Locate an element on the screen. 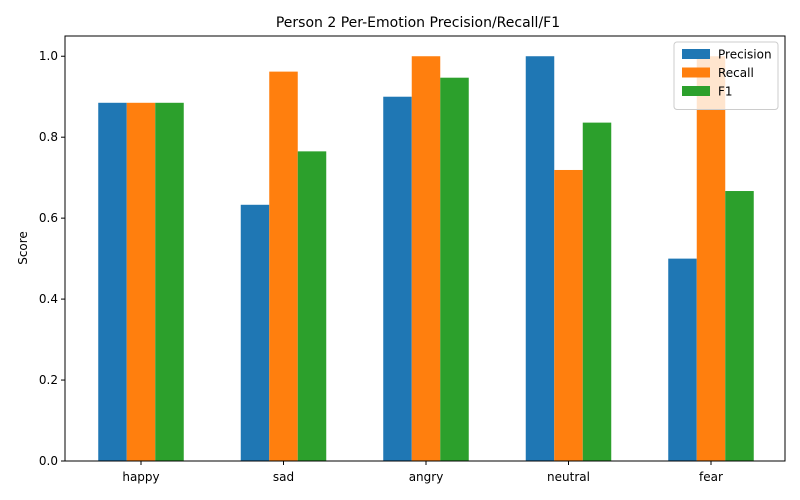 The image size is (800, 500). y-axis: 0.0 0.2 0.4 0.6 0.8 1.0 is located at coordinates (52, 258).